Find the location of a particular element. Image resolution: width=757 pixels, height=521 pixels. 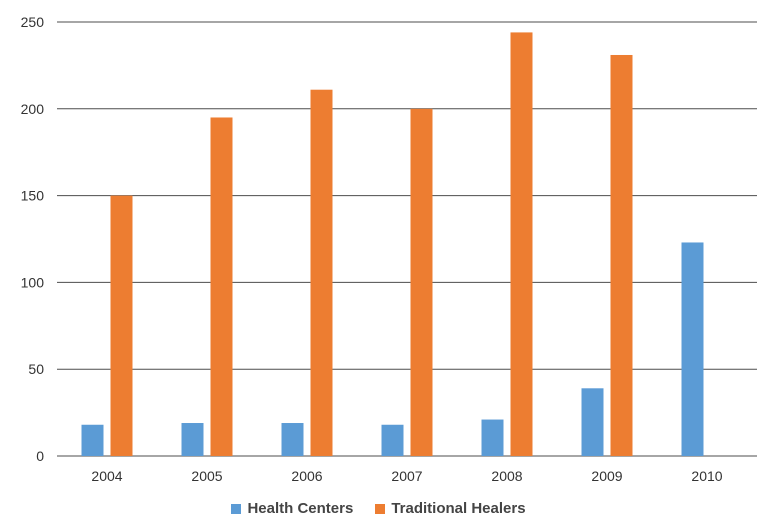

legend-swatch-health-centers is located at coordinates (236, 508).